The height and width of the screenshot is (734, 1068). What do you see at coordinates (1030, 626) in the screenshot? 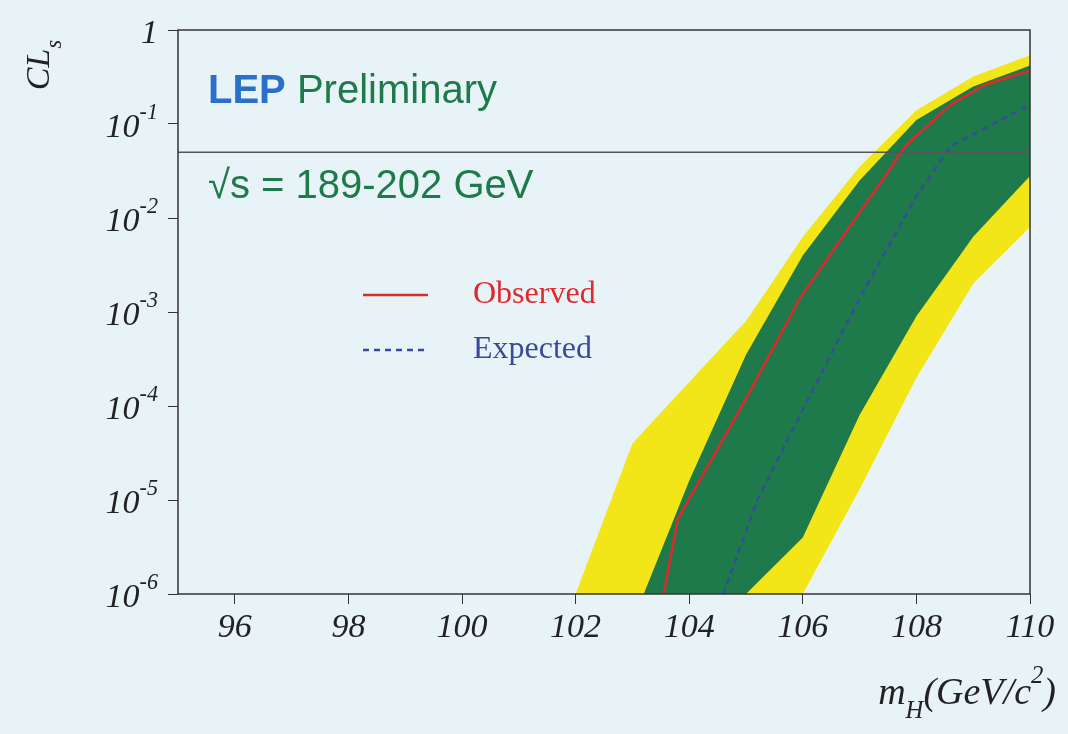
I see `x-tick-label: 110` at bounding box center [1030, 626].